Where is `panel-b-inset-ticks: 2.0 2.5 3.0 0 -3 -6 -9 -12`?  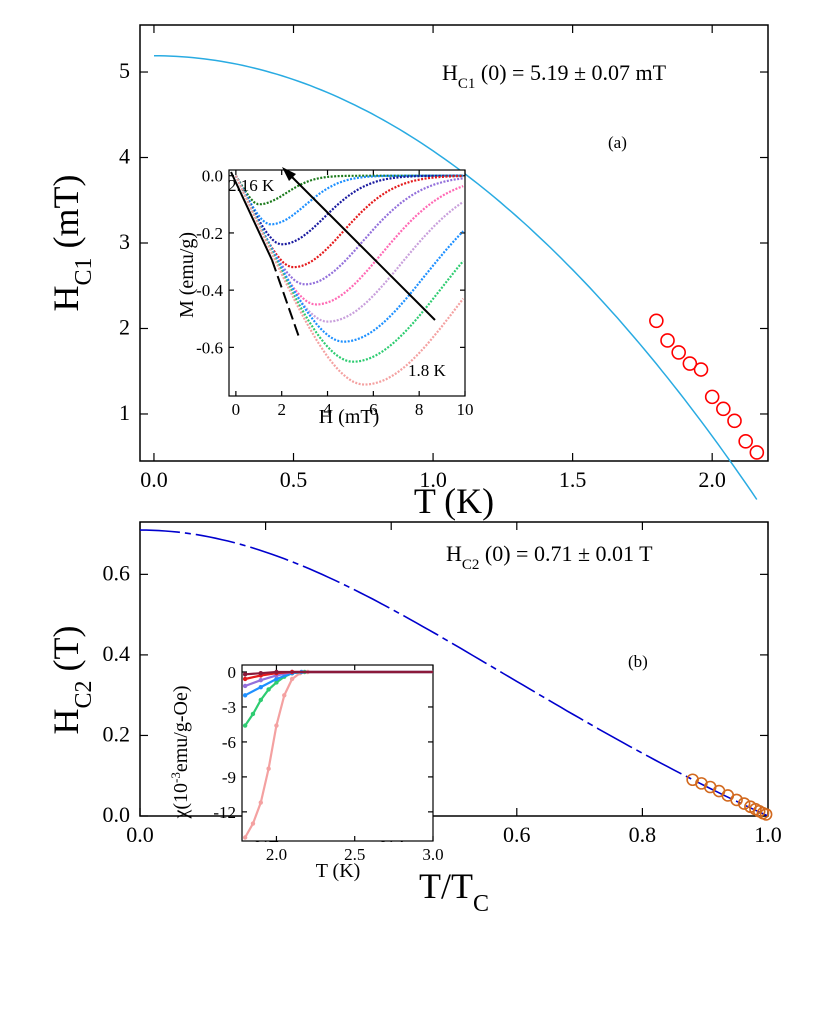 panel-b-inset-ticks: 2.0 2.5 3.0 0 -3 -6 -9 -12 is located at coordinates (328, 763).